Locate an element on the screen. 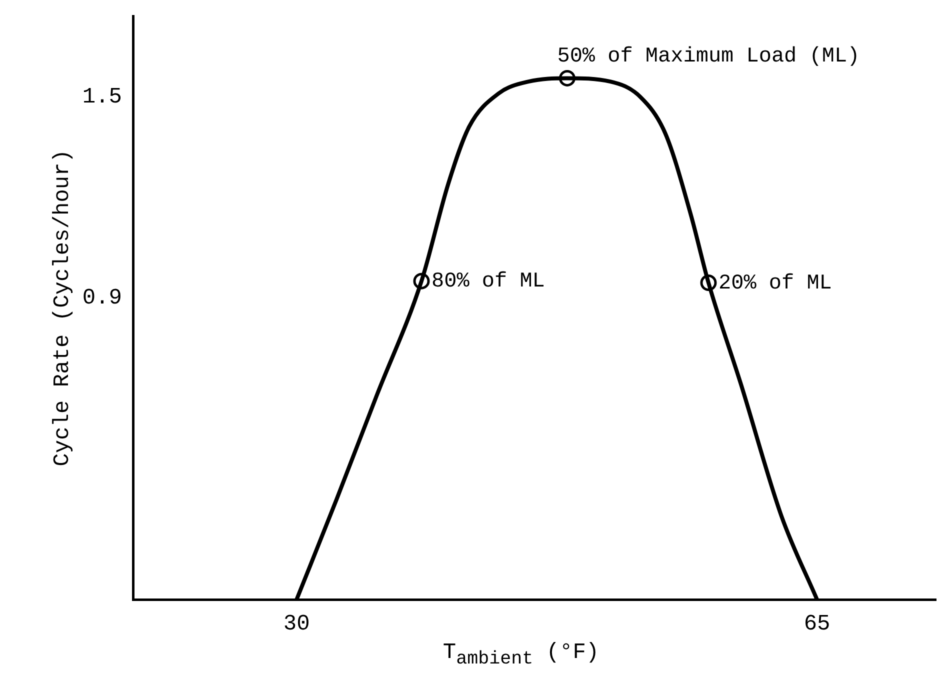 This screenshot has height=683, width=952. y-tick-label: 0.9 is located at coordinates (102, 298).